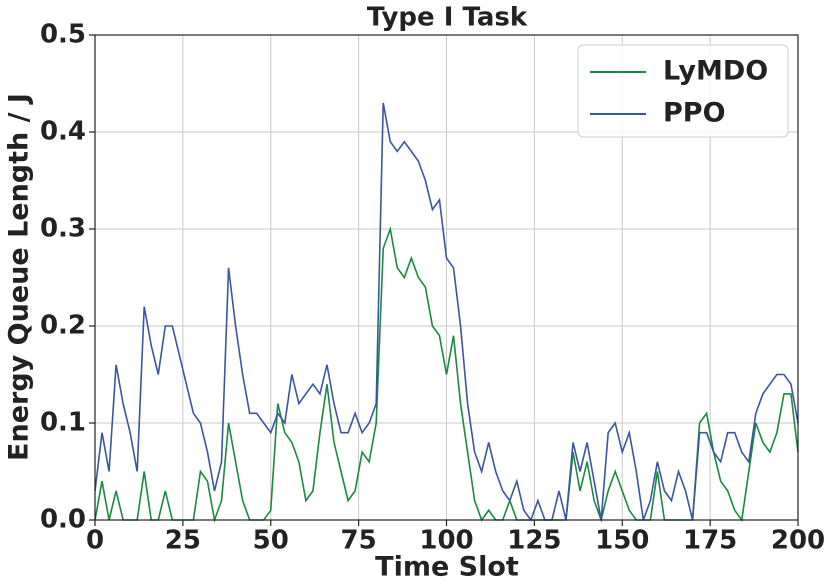 The height and width of the screenshot is (583, 831). What do you see at coordinates (447, 18) in the screenshot?
I see `chart-title: Type I Task` at bounding box center [447, 18].